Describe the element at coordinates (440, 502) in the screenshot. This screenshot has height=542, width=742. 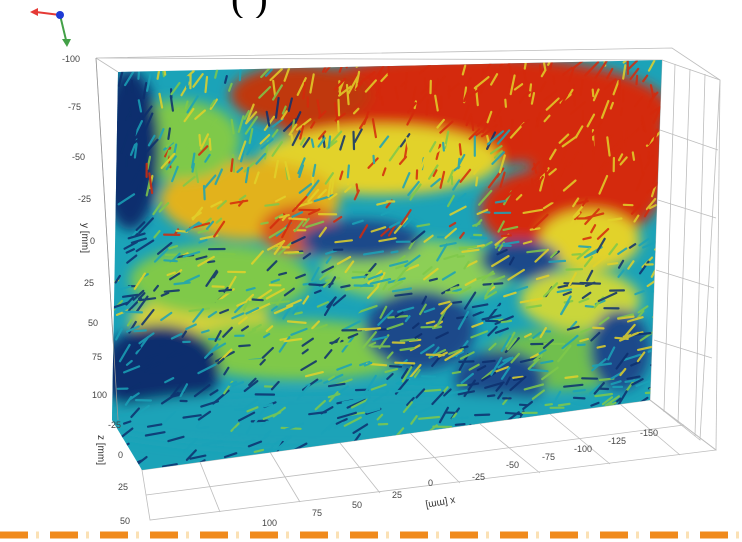
I see `x-axis-label: x [mm]` at that location.